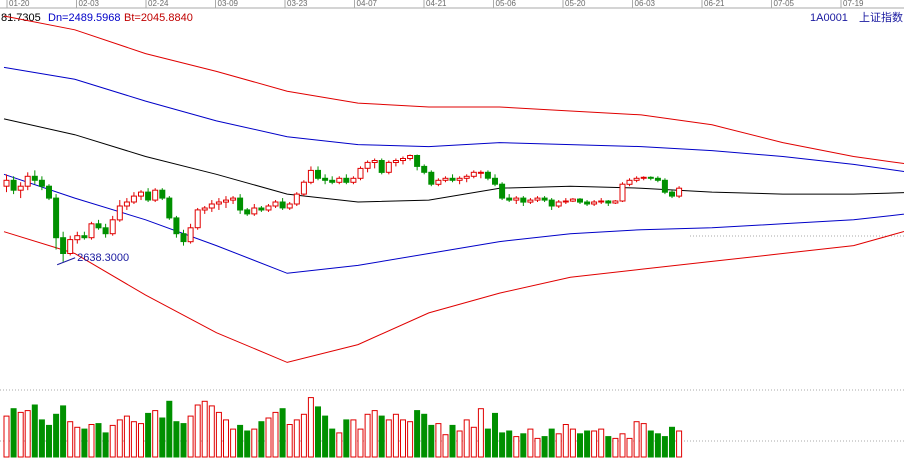 The width and height of the screenshot is (904, 458). What do you see at coordinates (881, 17) in the screenshot?
I see `symbol-name: 上证指数` at bounding box center [881, 17].